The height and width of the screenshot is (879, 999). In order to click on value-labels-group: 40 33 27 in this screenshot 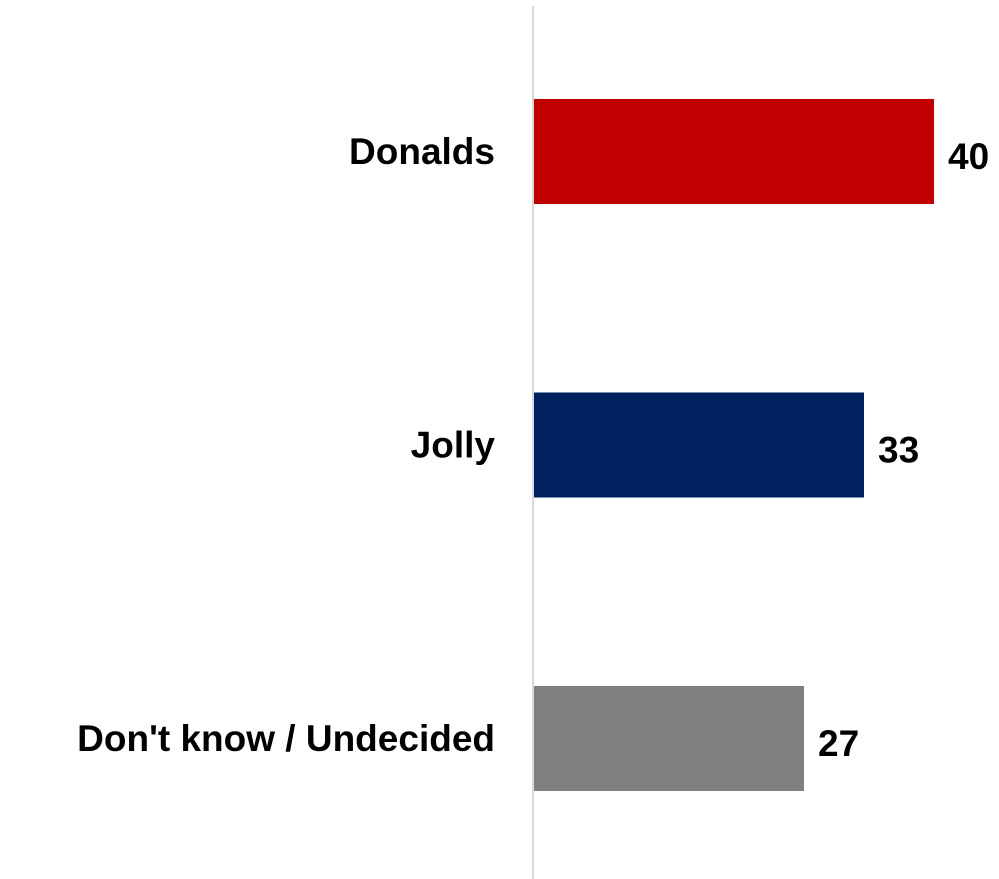, I will do `click(903, 450)`.